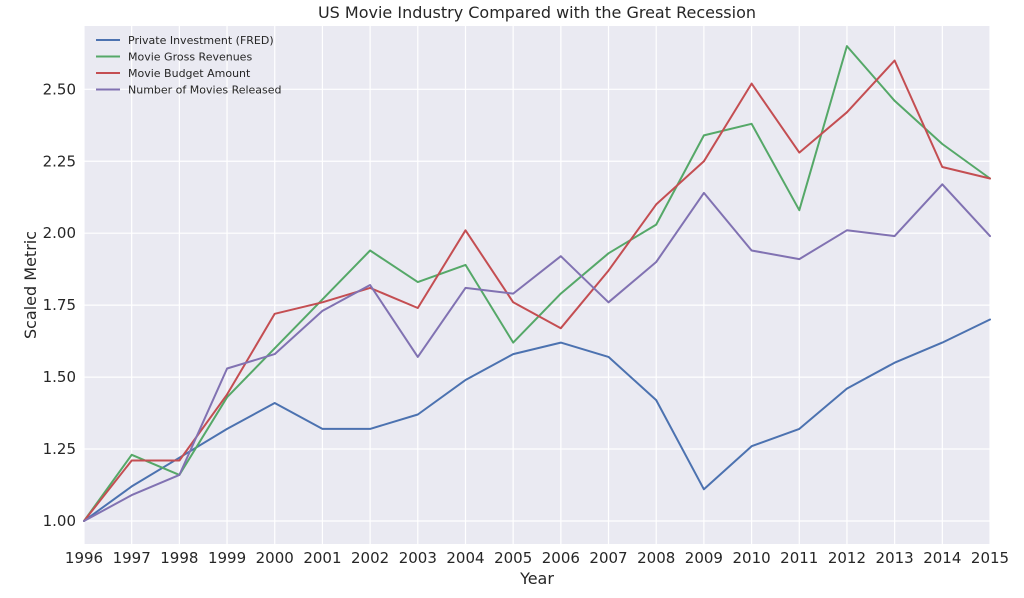  Describe the element at coordinates (895, 558) in the screenshot. I see `x-tick-label: 2013` at that location.